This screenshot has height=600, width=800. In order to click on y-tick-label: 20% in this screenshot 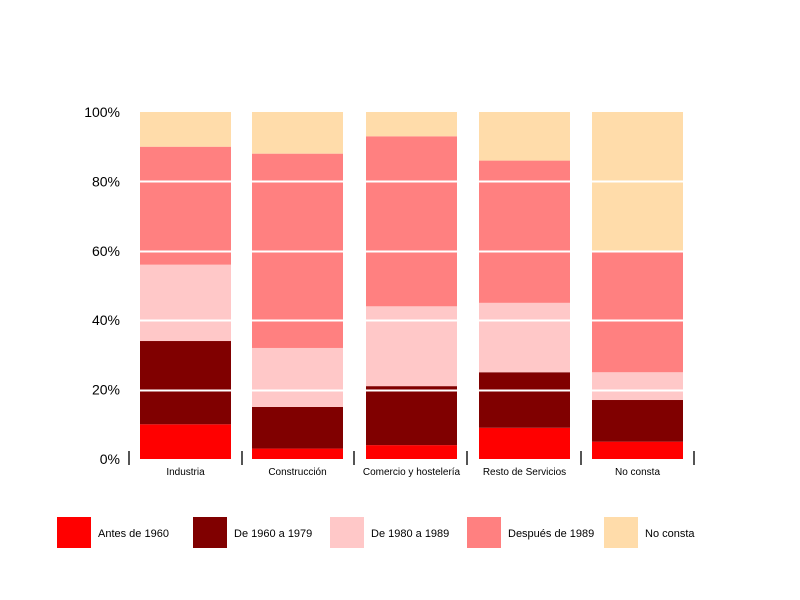, I will do `click(106, 390)`.